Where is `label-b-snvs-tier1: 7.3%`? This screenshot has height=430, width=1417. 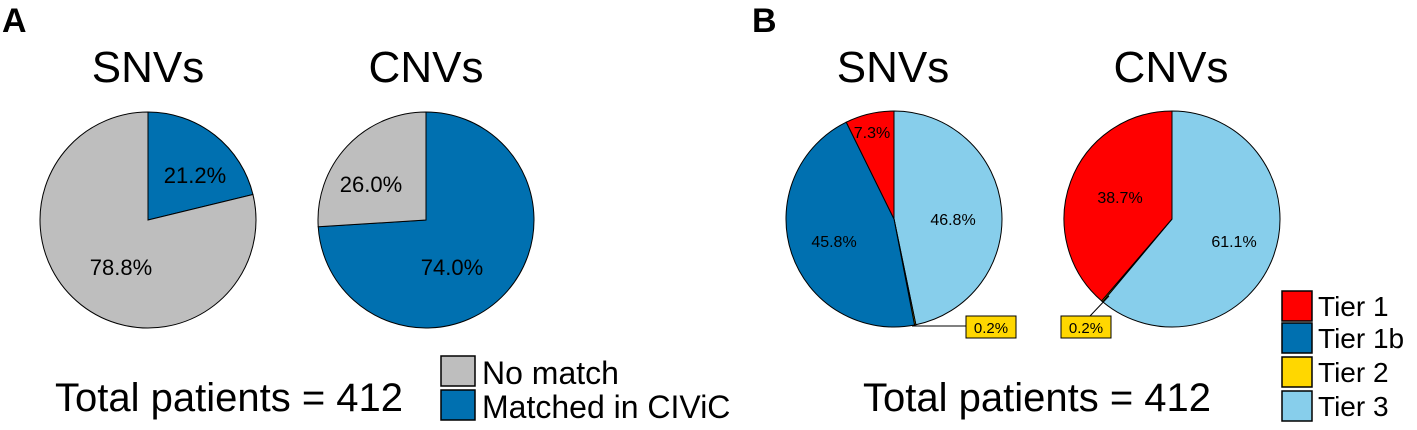
label-b-snvs-tier1: 7.3% is located at coordinates (872, 133).